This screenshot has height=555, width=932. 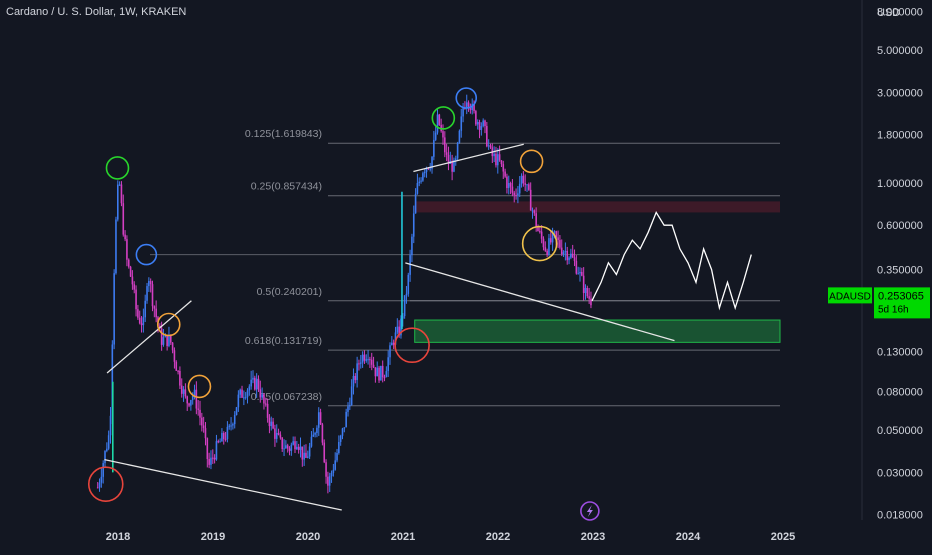 I want to click on price-tick-label: 0.050000, so click(x=900, y=431).